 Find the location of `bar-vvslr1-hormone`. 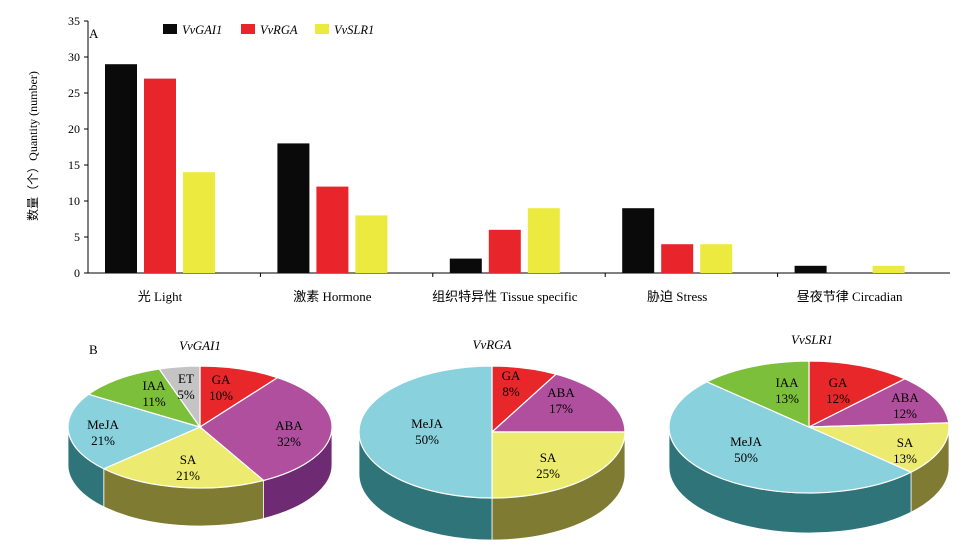

bar-vvslr1-hormone is located at coordinates (371, 244).